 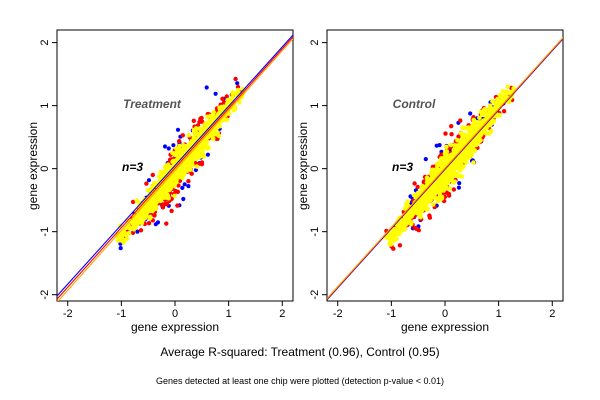 What do you see at coordinates (68, 314) in the screenshot?
I see `x-tick-label: -2` at bounding box center [68, 314].